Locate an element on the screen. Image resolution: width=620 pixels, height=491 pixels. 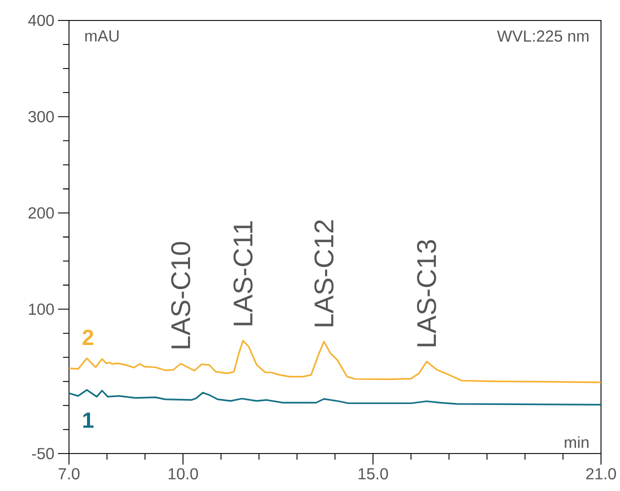
annotation: LAS-C11 is located at coordinates (243, 273).